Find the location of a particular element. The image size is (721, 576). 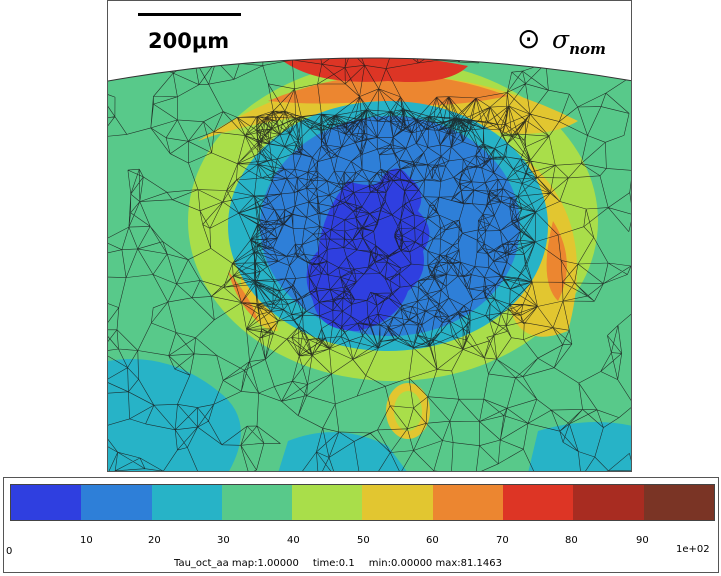

colorbar-tick-label: 70 is located at coordinates (502, 540).